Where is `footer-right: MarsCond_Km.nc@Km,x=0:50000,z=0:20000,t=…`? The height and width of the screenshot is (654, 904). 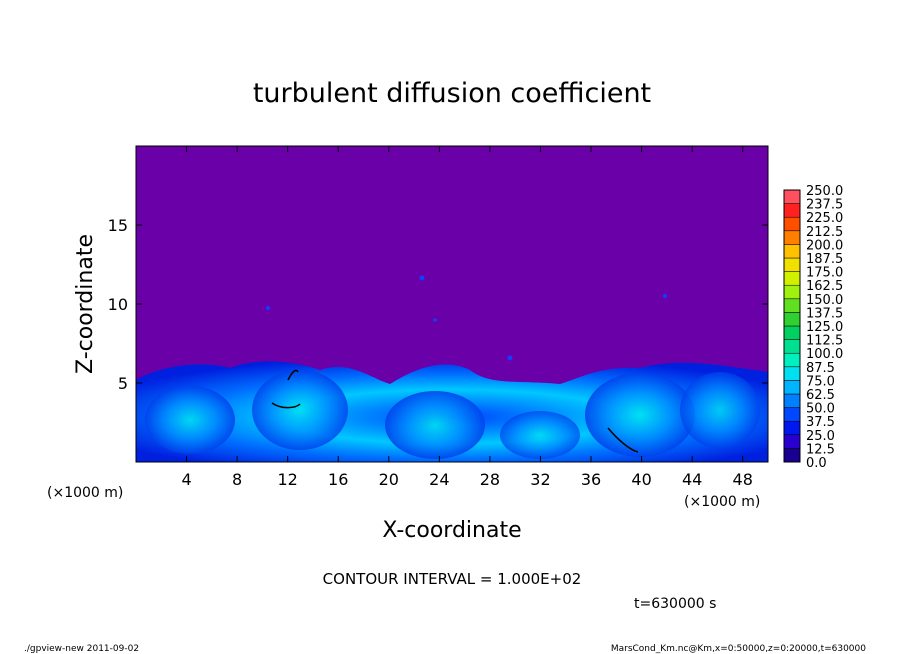
footer-right: MarsCond_Km.nc@Km,x=0:50000,z=0:20000,t=… is located at coordinates (738, 649).